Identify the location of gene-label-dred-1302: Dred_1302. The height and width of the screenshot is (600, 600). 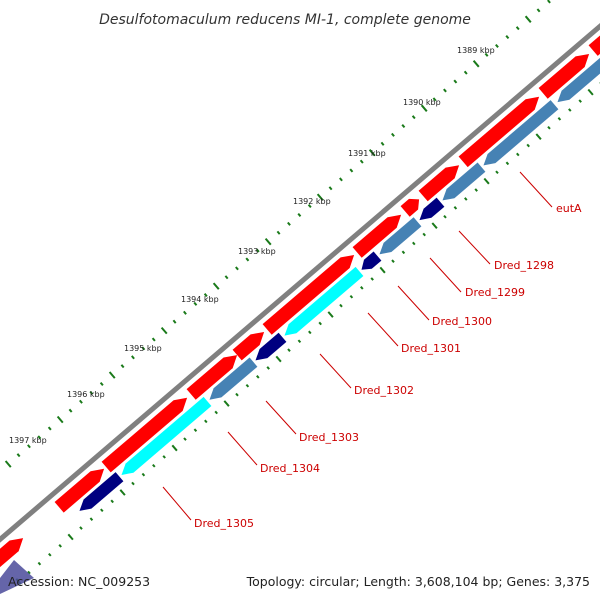
(384, 390).